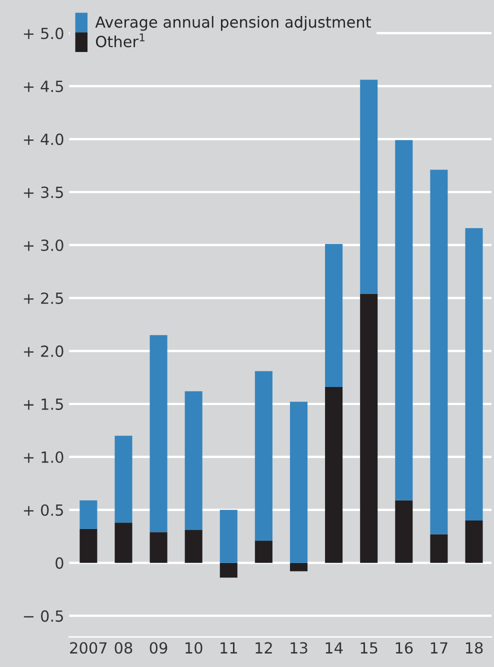 Image resolution: width=494 pixels, height=667 pixels. I want to click on x-tick-label: 18, so click(474, 648).